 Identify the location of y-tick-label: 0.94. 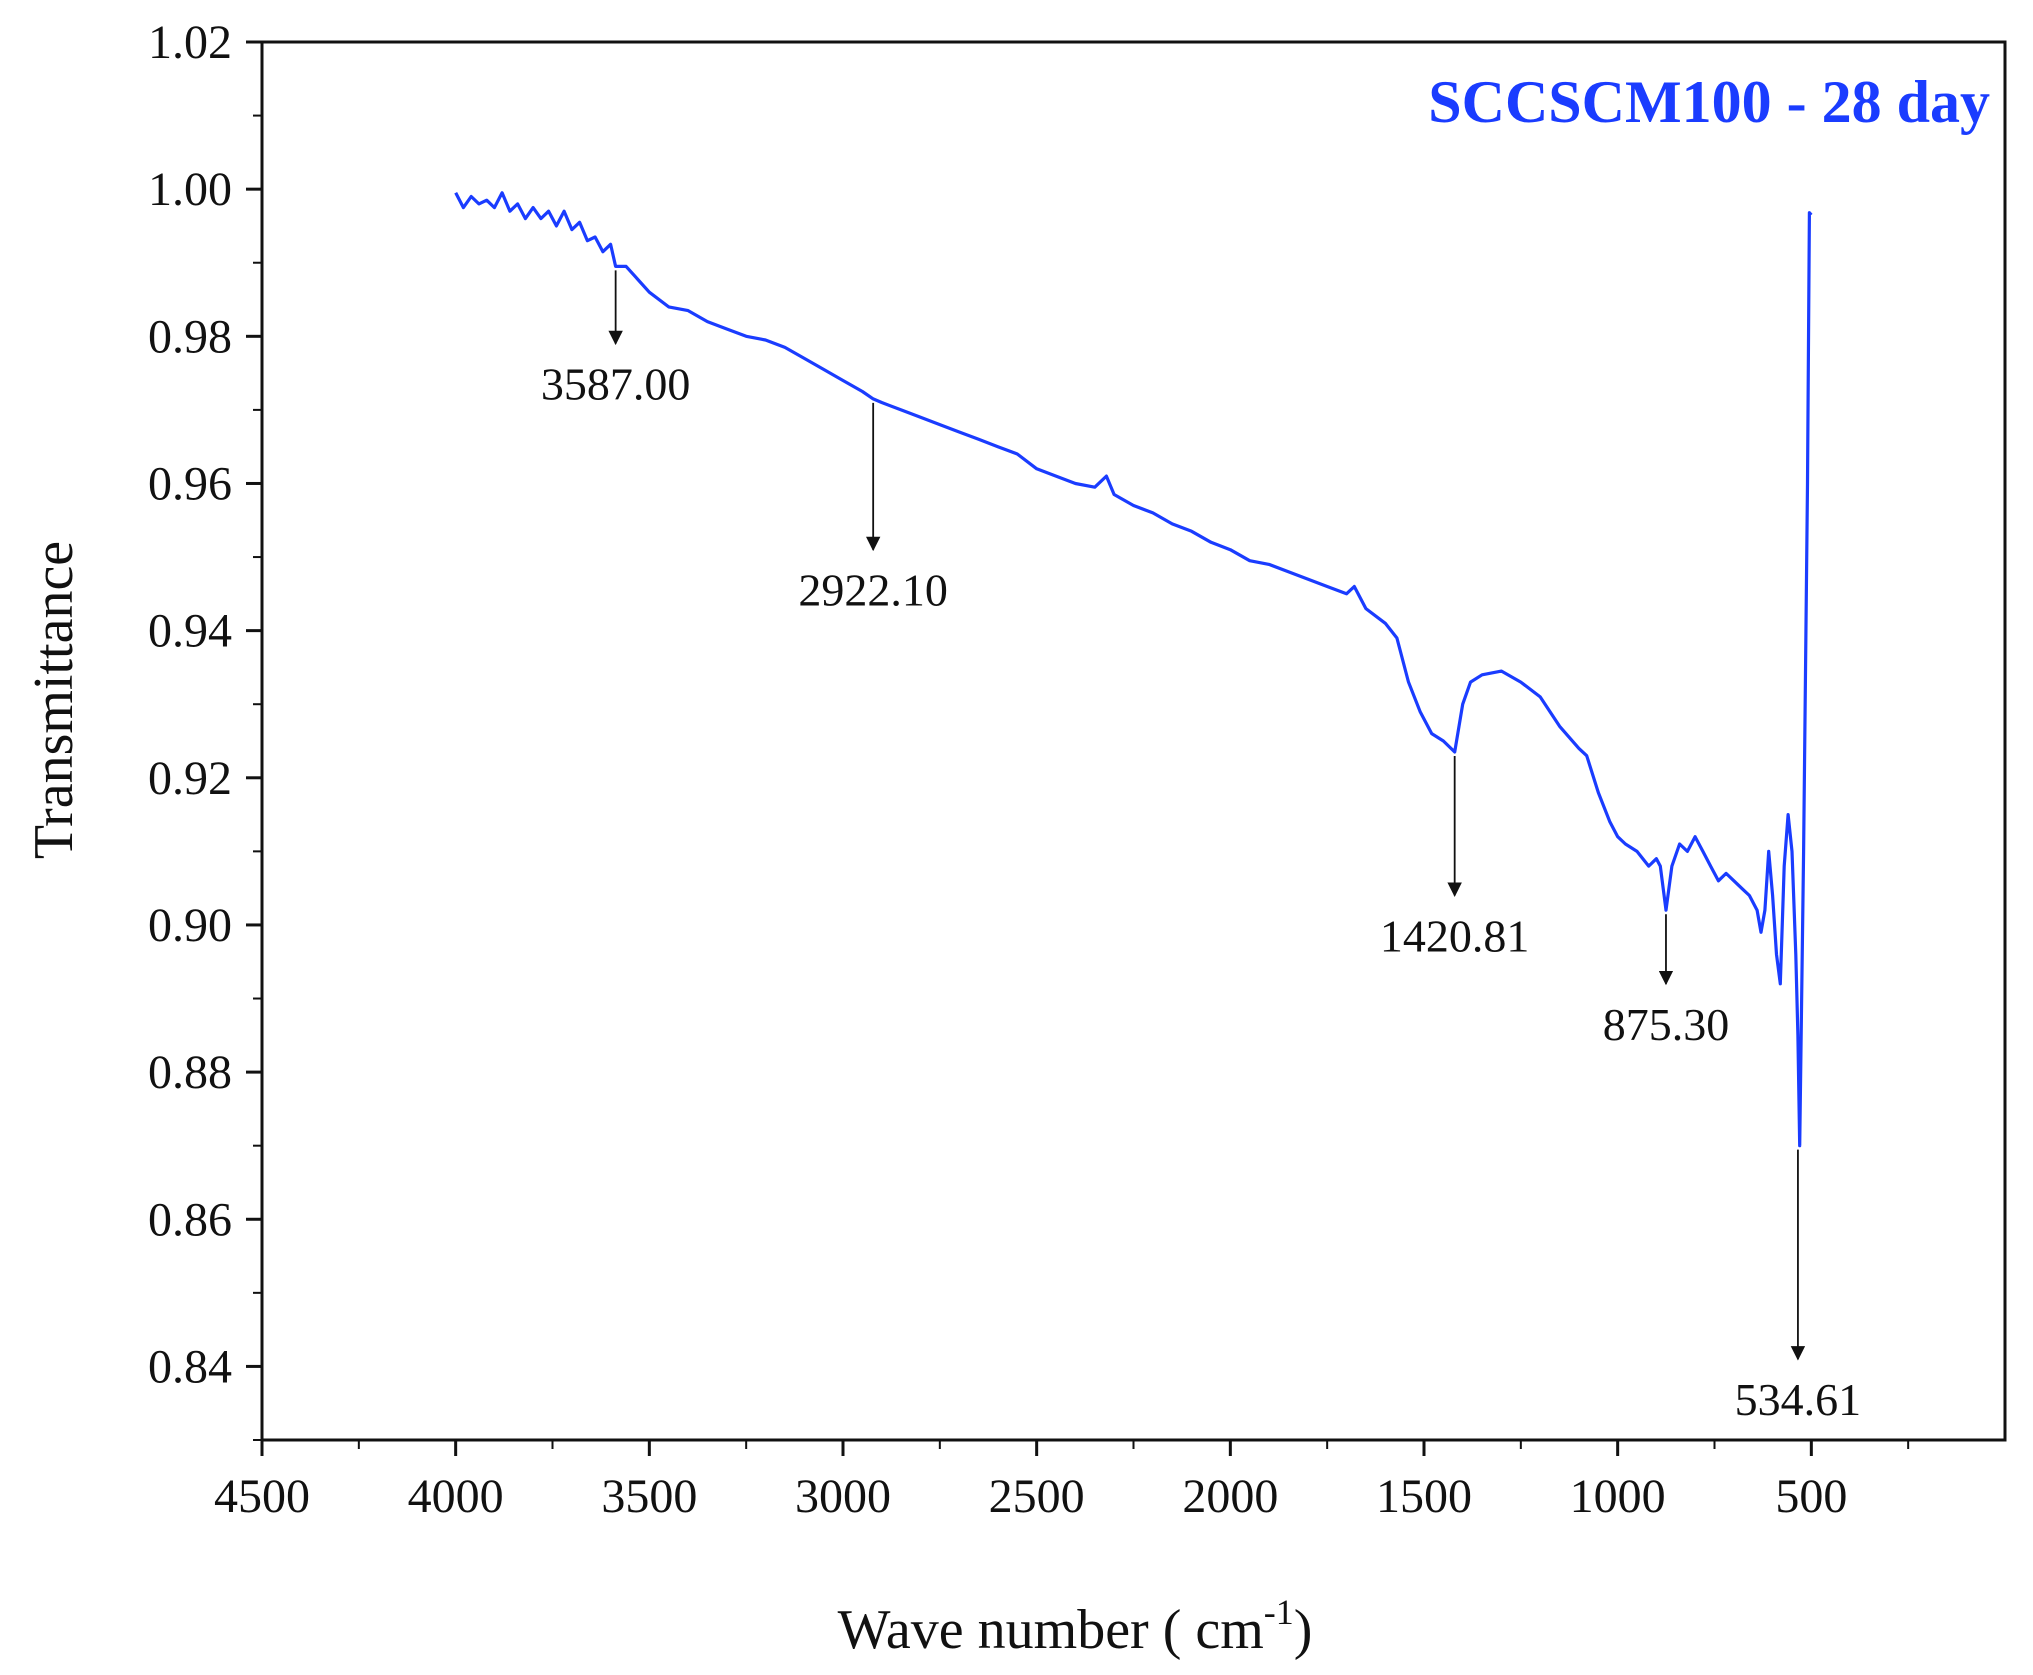
(190, 631).